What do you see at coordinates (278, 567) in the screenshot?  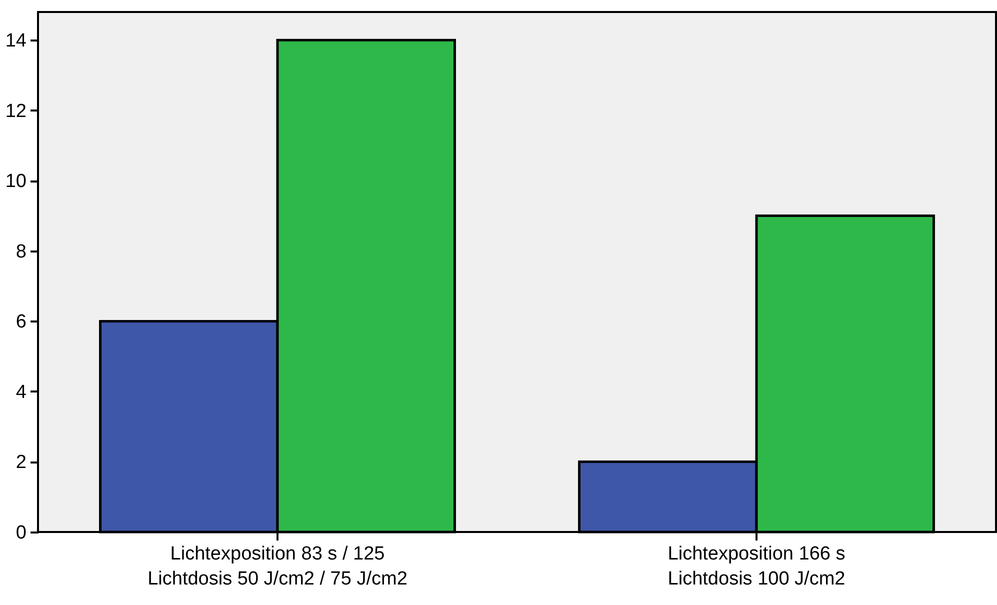 I see `x-tick-label: Lichtexposition 83 s / 125 Lichtdosis 50 J/cm2 / 75 J/cm2` at bounding box center [278, 567].